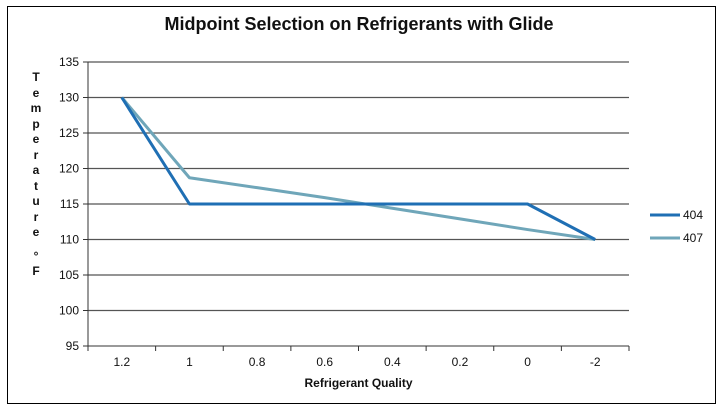  What do you see at coordinates (36, 123) in the screenshot?
I see `y-axis-title-char: p` at bounding box center [36, 123].